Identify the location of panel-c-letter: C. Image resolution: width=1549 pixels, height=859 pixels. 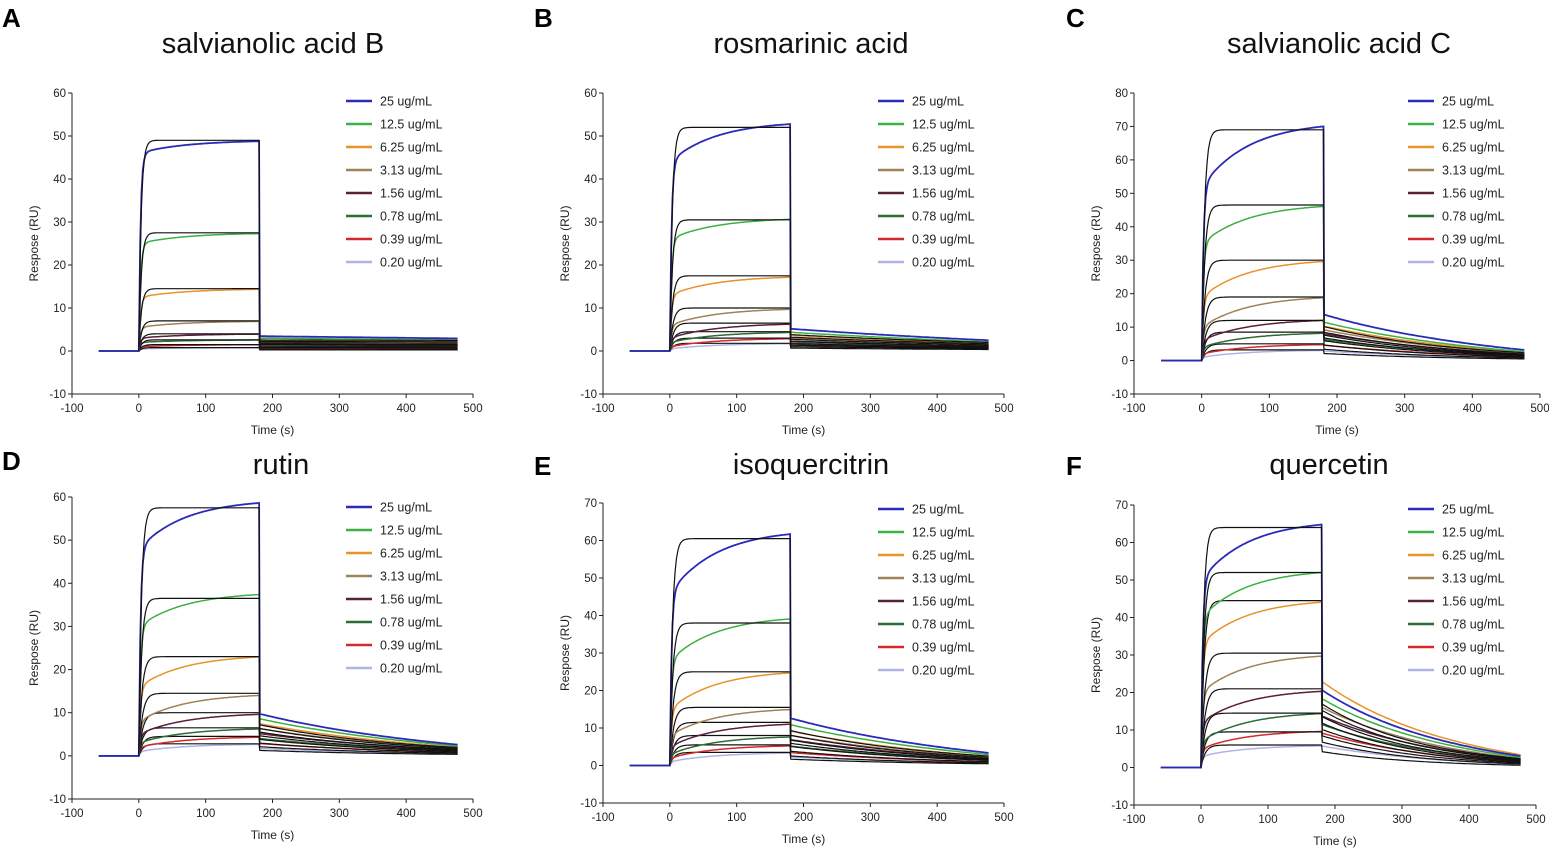
(1075, 18).